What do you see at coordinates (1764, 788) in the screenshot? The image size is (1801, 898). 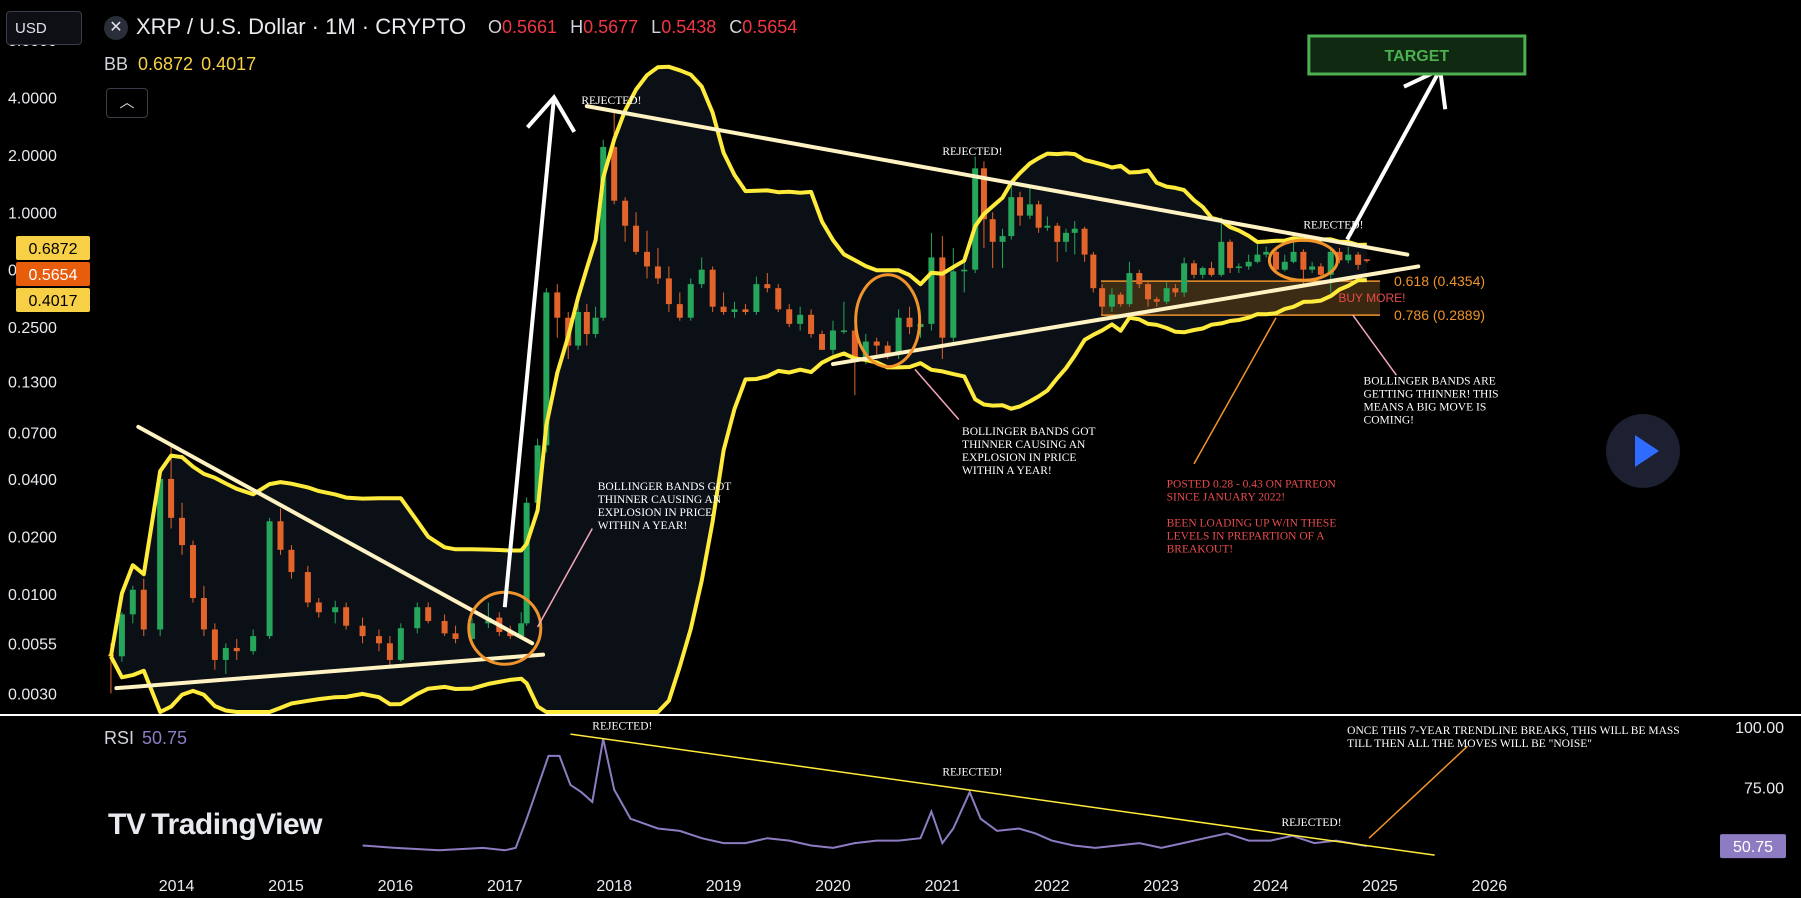 I see `rsi-axis-label: 75.00` at bounding box center [1764, 788].